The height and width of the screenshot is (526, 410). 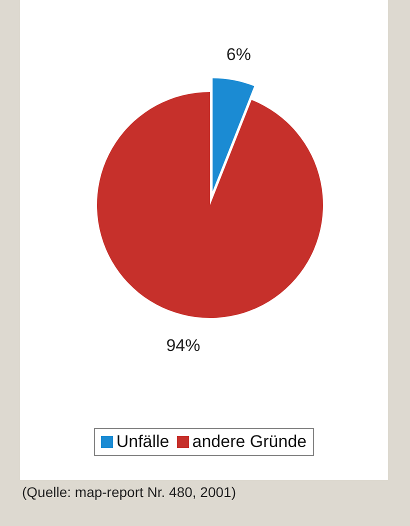 I want to click on legend-label: Unfälle, so click(x=143, y=442).